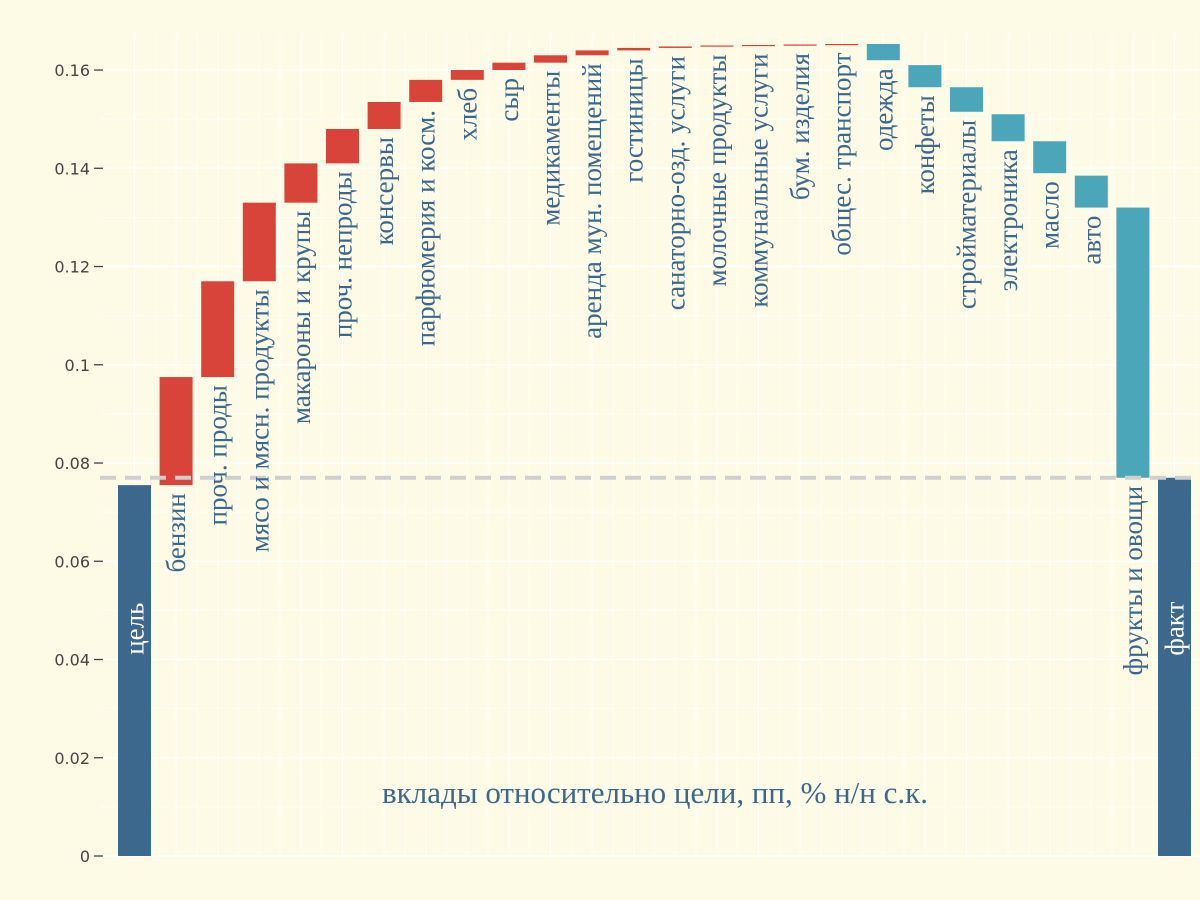 Image resolution: width=1200 pixels, height=900 pixels. Describe the element at coordinates (343, 254) in the screenshot. I see `bar-label: проч. непроды` at that location.